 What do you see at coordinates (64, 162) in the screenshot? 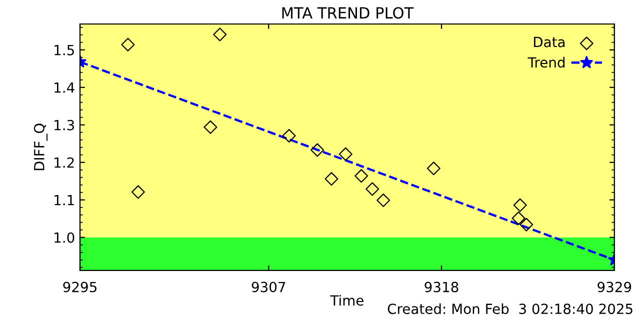
I see `y-tick-label: 1.2` at bounding box center [64, 162].